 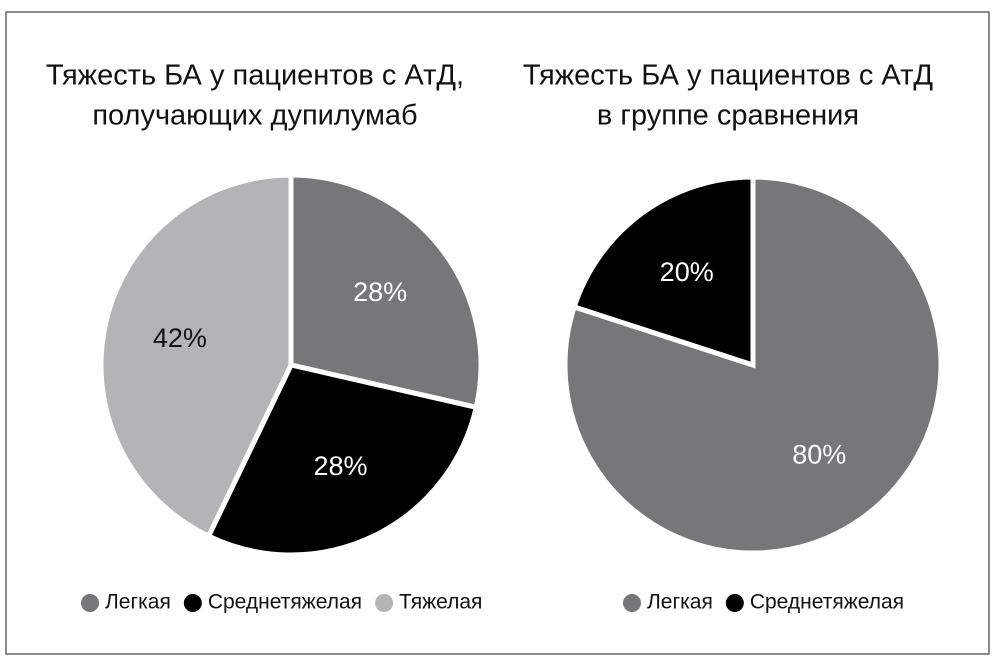 What do you see at coordinates (728, 116) in the screenshot?
I see `chart-title: в группе сравнения` at bounding box center [728, 116].